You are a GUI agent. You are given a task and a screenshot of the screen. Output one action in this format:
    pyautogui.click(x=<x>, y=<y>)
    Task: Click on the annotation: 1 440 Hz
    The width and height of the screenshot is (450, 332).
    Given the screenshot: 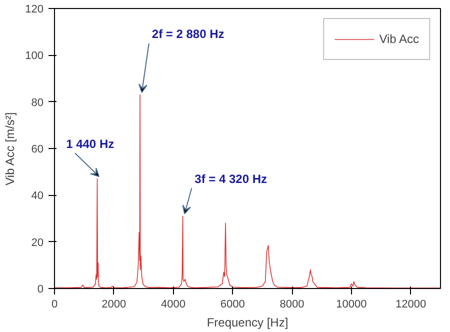 What is the action you would take?
    pyautogui.click(x=90, y=143)
    